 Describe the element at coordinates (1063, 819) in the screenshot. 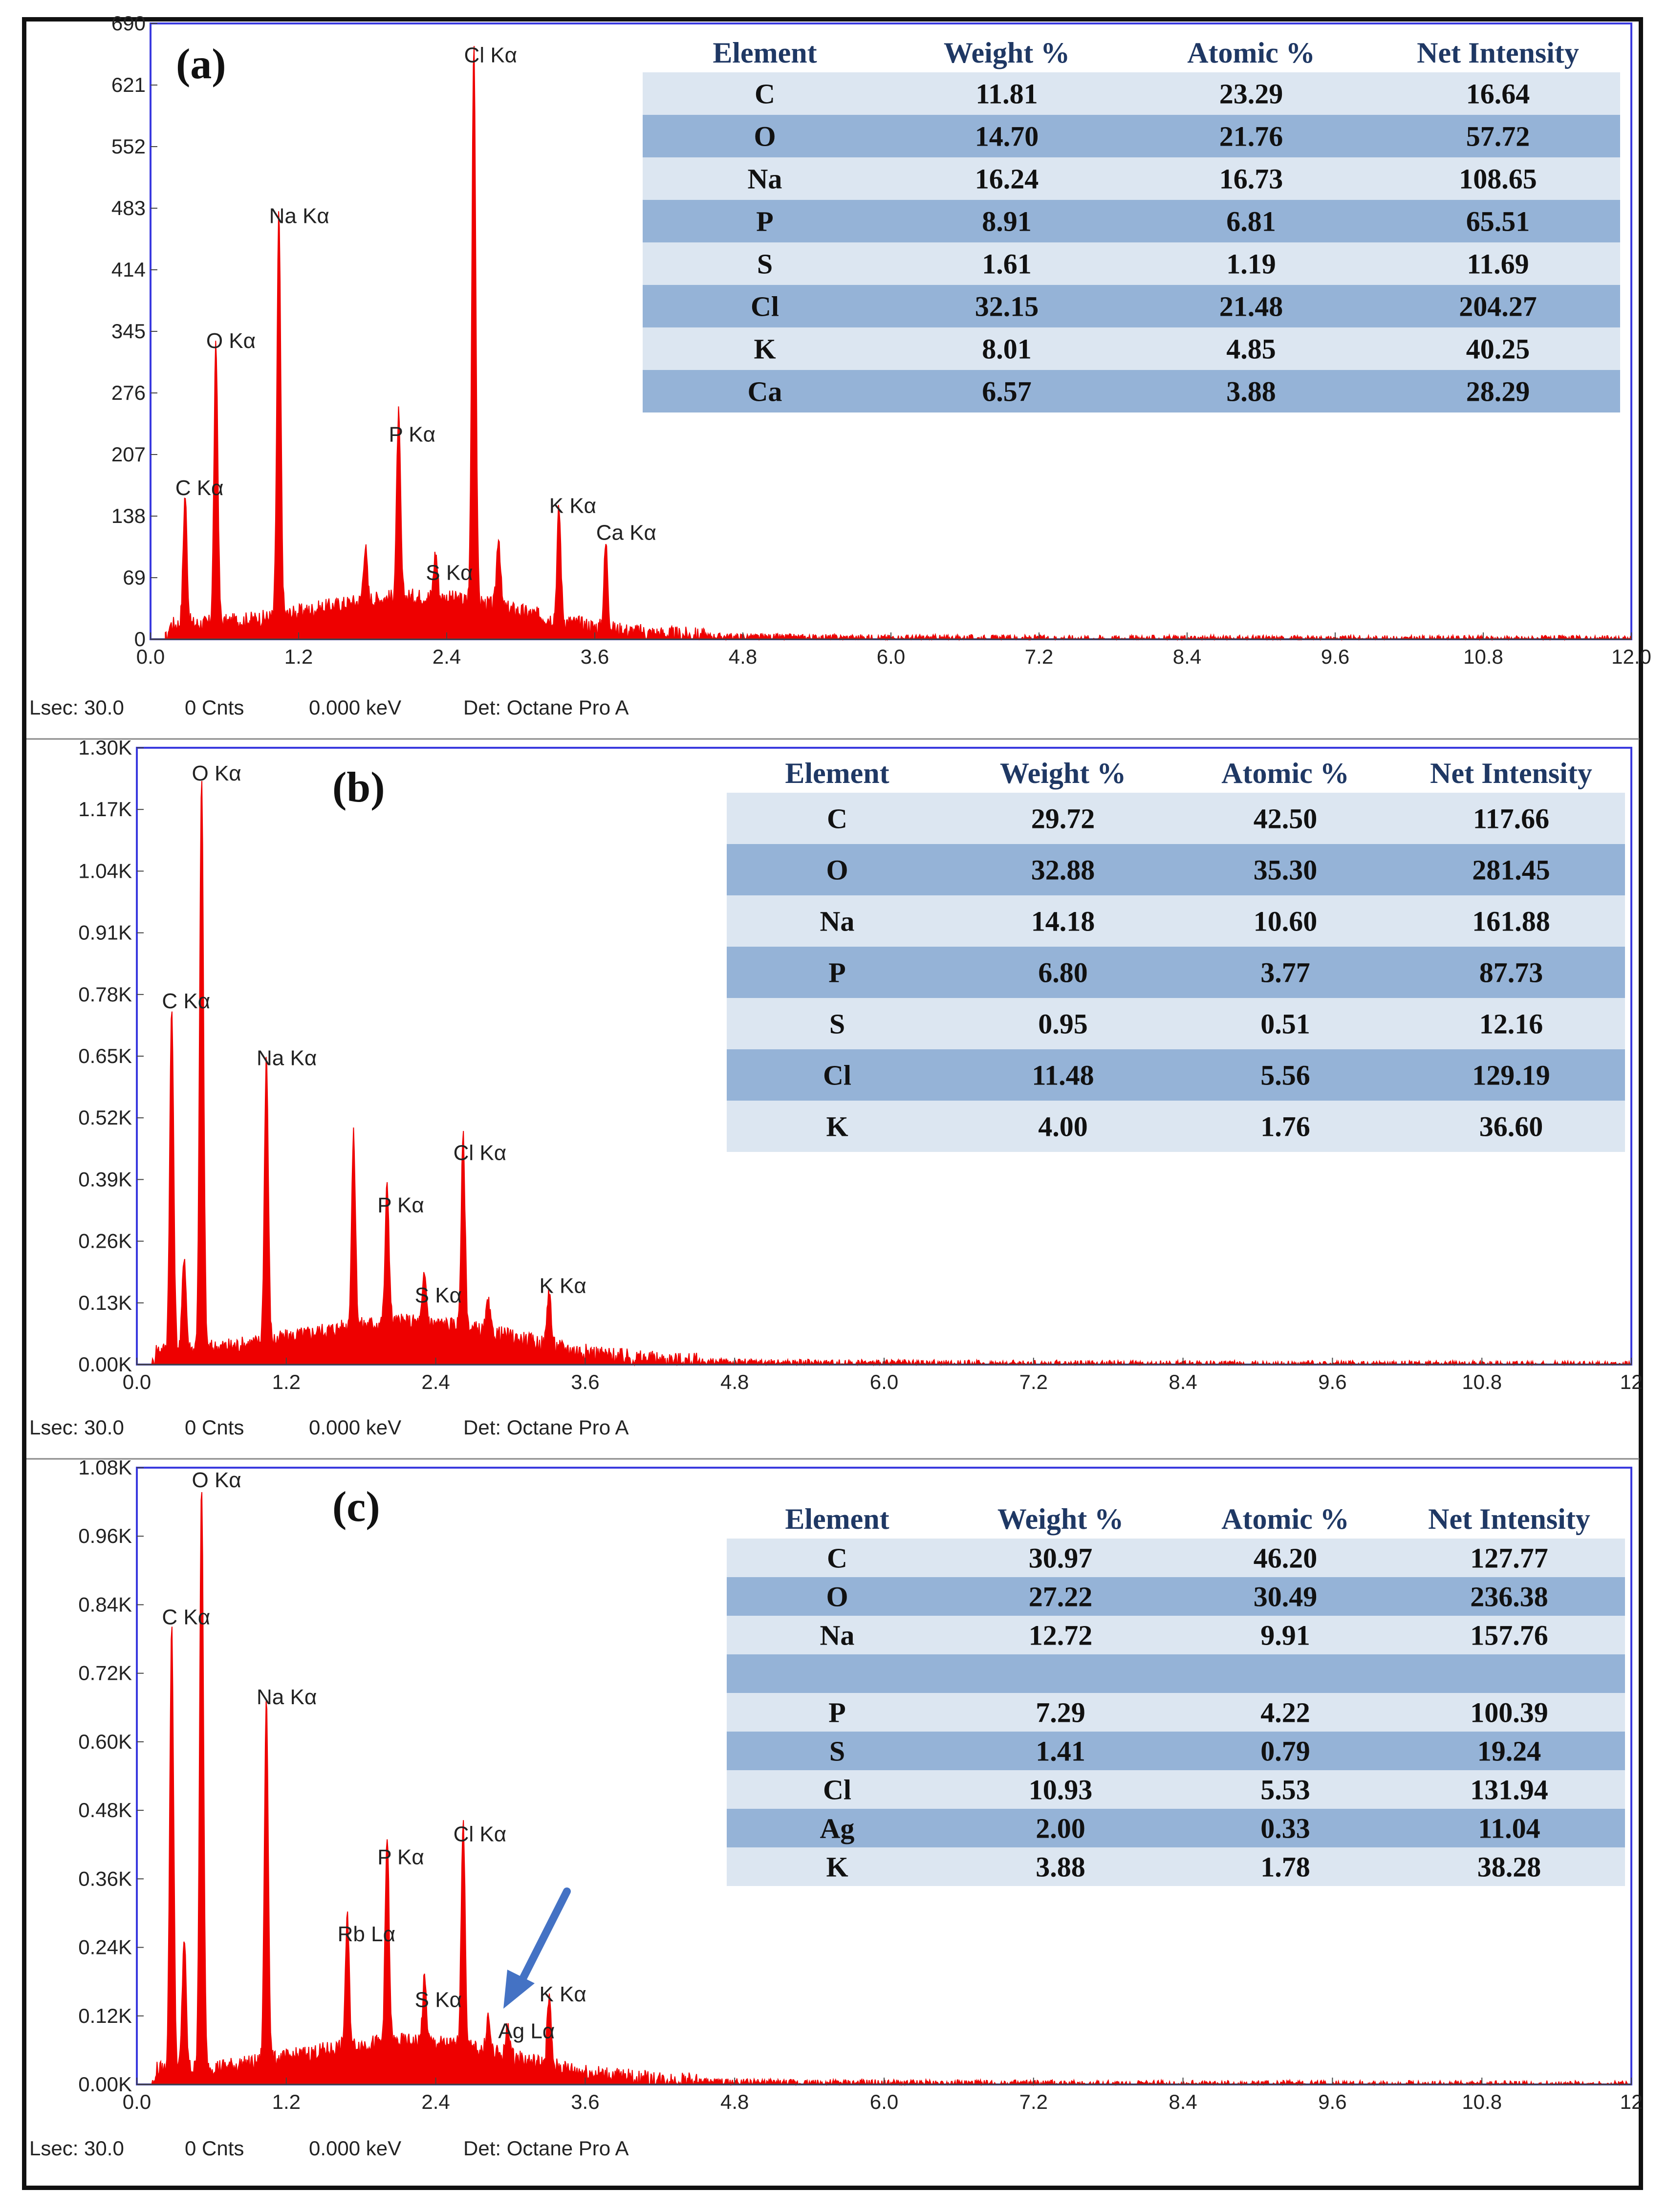

I see `table-cell: 29.72` at that location.